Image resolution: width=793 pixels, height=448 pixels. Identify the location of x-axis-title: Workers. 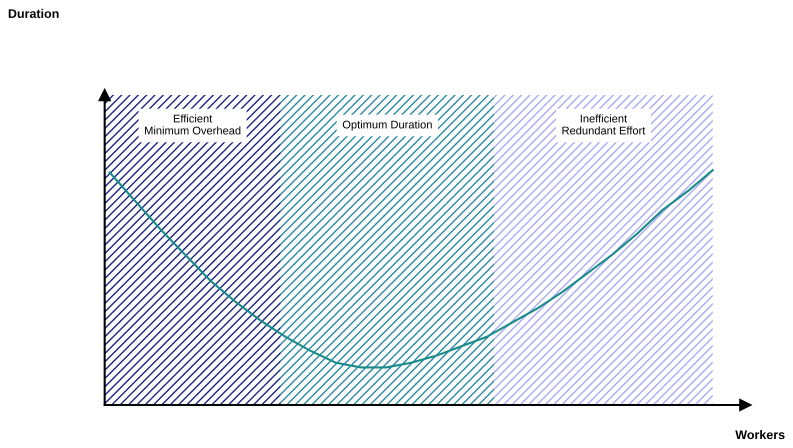
(760, 435).